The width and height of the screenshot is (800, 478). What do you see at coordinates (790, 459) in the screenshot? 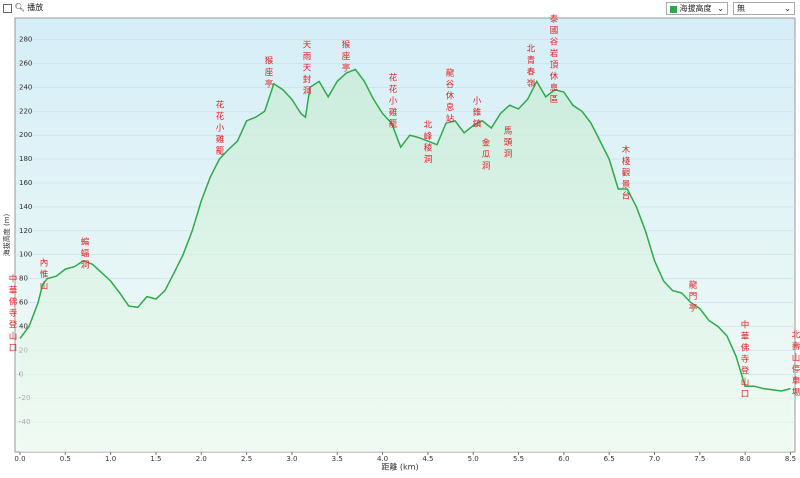
I see `x-tick-label: 8.5` at bounding box center [790, 459].